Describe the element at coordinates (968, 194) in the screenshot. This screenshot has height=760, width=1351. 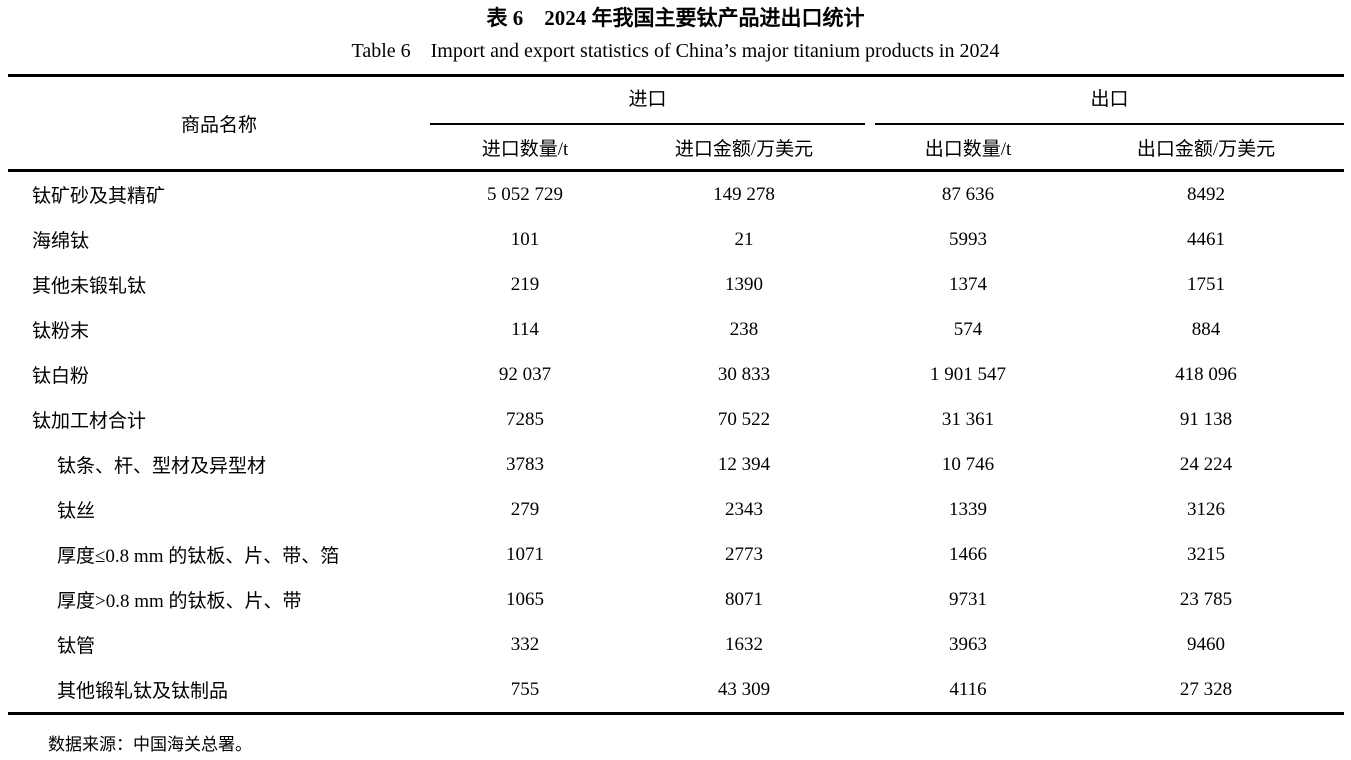
I see `export-qty-cell: 87 636` at that location.